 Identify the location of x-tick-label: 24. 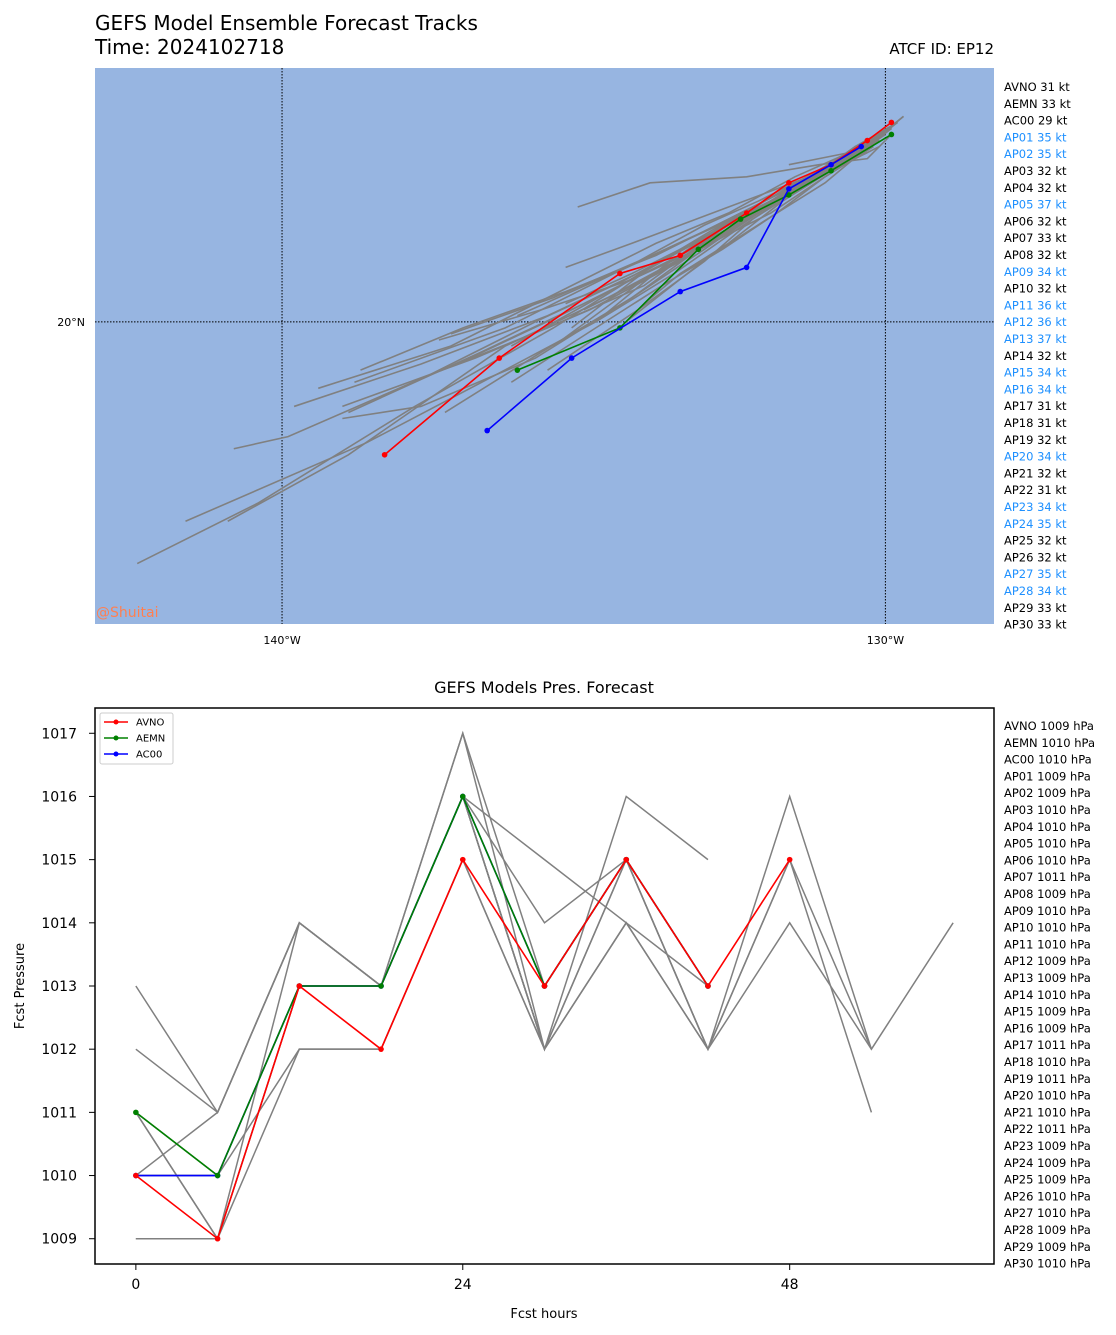
(463, 1285).